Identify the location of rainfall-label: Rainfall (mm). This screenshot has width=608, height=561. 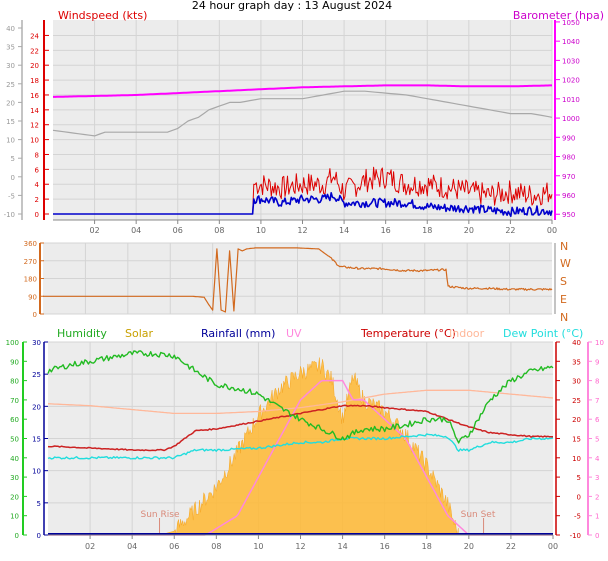
(238, 333).